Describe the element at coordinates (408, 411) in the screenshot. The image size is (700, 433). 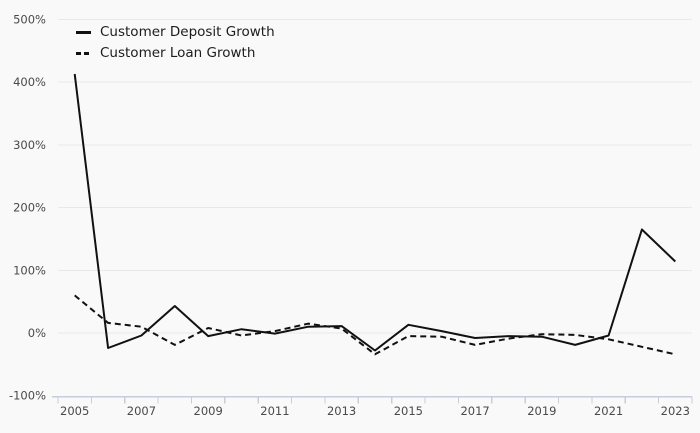
I see `x-axis-tick-label: 2015` at that location.